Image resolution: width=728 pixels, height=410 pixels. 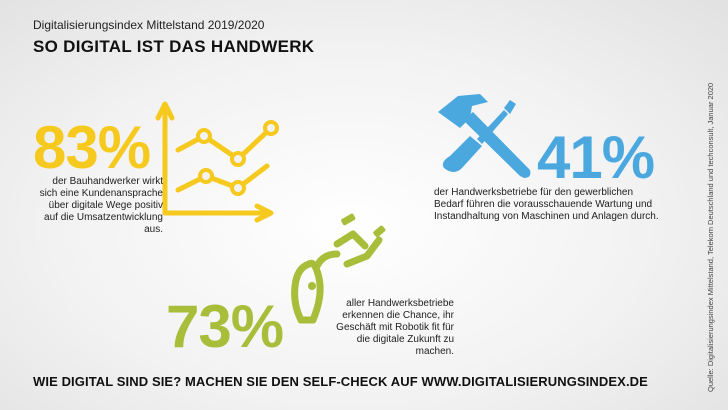 I want to click on line-chart-icon, so click(x=217, y=162).